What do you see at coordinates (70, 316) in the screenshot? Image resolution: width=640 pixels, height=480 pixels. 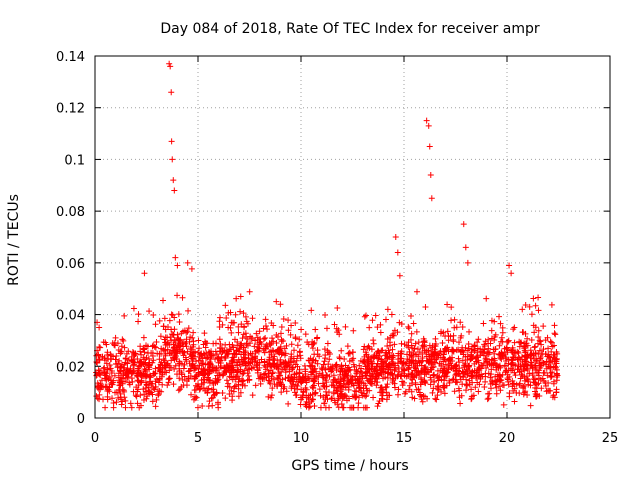 I see `y-tick-label: 0.04` at bounding box center [70, 316].